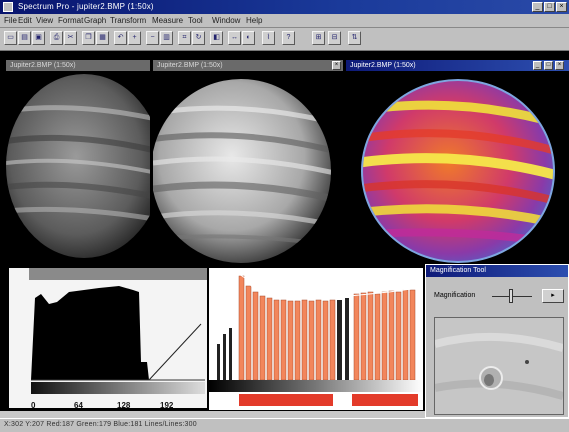 The height and width of the screenshot is (432, 569). What do you see at coordinates (226, 20) in the screenshot?
I see `menu-window: Window` at bounding box center [226, 20].